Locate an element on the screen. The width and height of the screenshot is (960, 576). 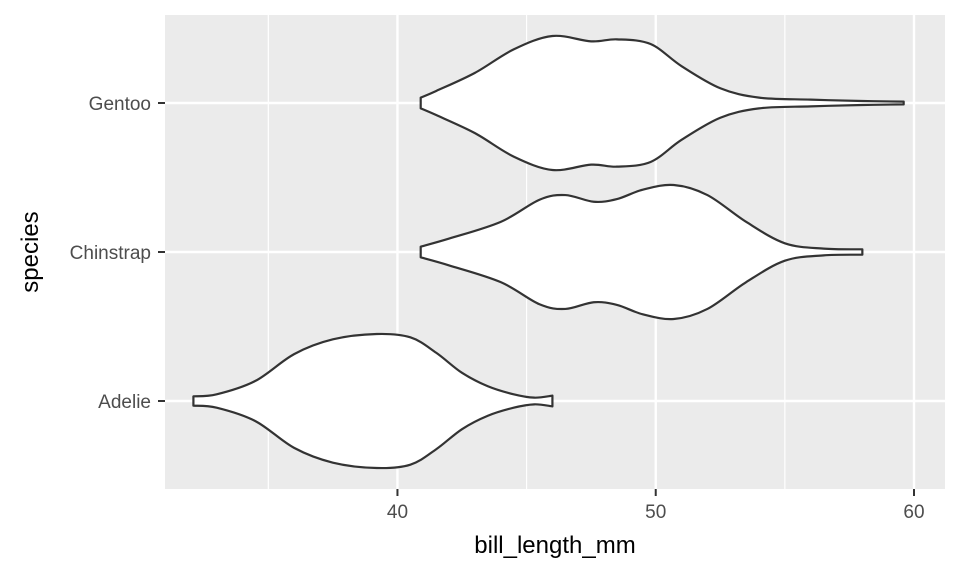
x-tick-label: 40 is located at coordinates (397, 512).